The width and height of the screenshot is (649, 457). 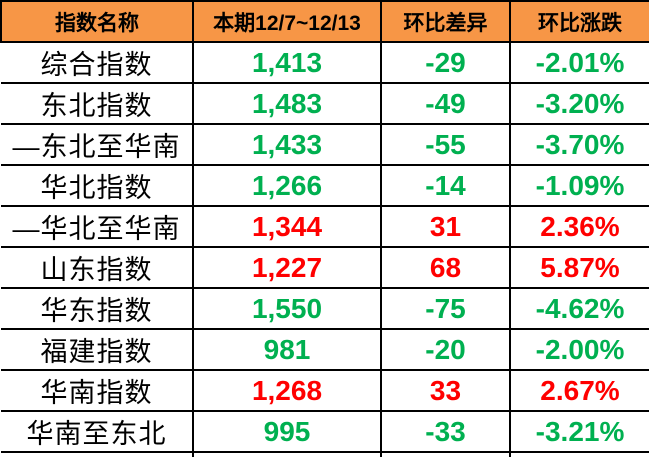 I want to click on pct-cell: -4.62%, so click(x=579, y=308).